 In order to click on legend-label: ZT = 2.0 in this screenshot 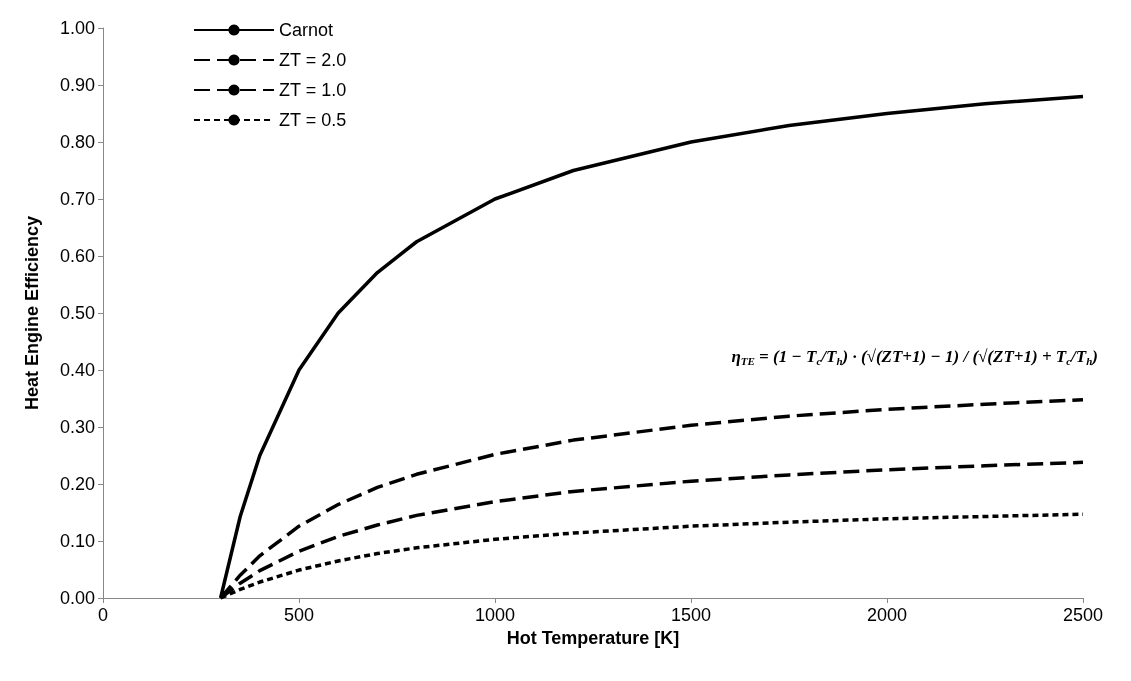, I will do `click(313, 60)`.